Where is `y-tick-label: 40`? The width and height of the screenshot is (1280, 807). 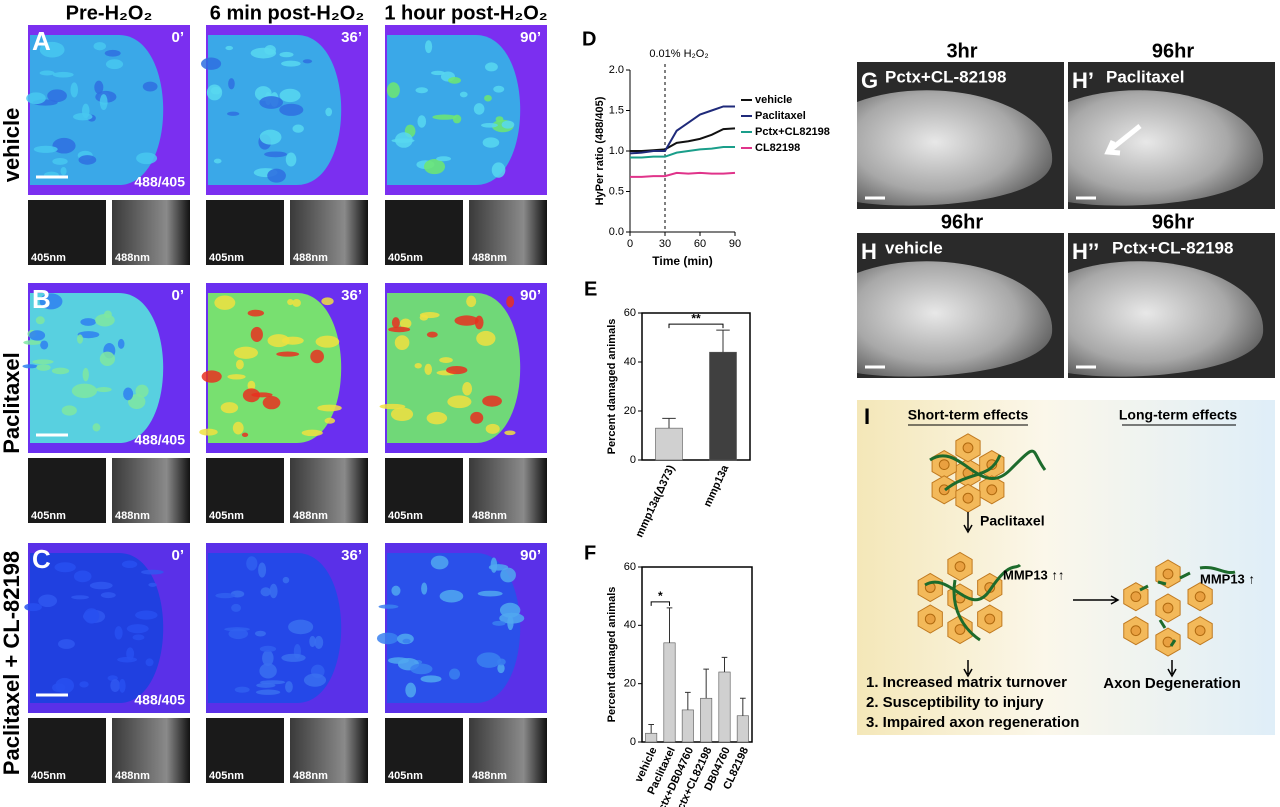
y-tick-label: 40 is located at coordinates (630, 362).